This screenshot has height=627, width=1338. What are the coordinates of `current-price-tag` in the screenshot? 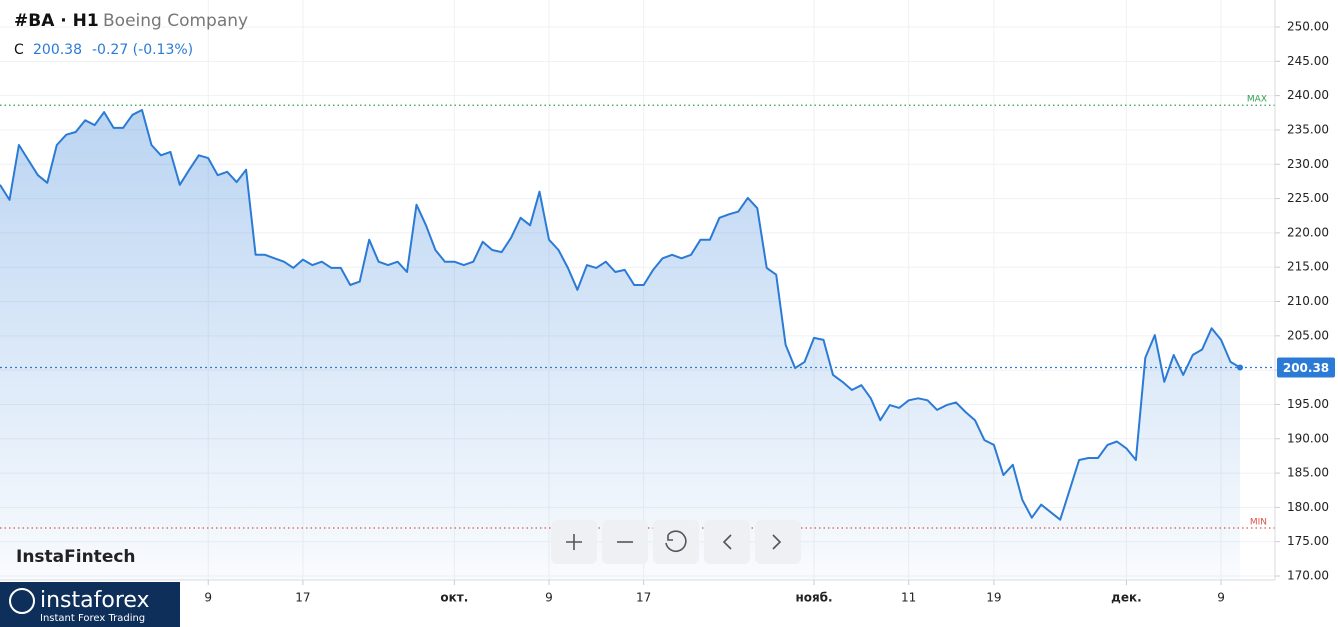 It's located at (1306, 367).